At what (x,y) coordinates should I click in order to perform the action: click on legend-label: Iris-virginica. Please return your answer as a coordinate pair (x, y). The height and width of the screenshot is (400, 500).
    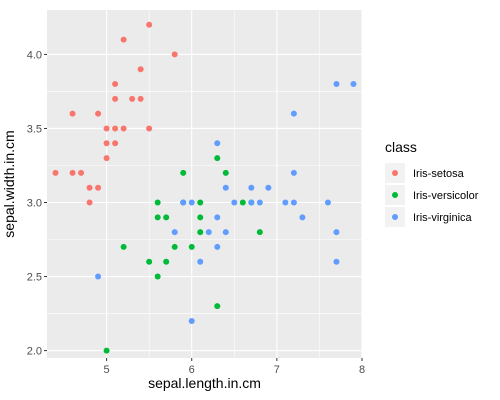
    Looking at the image, I should click on (443, 218).